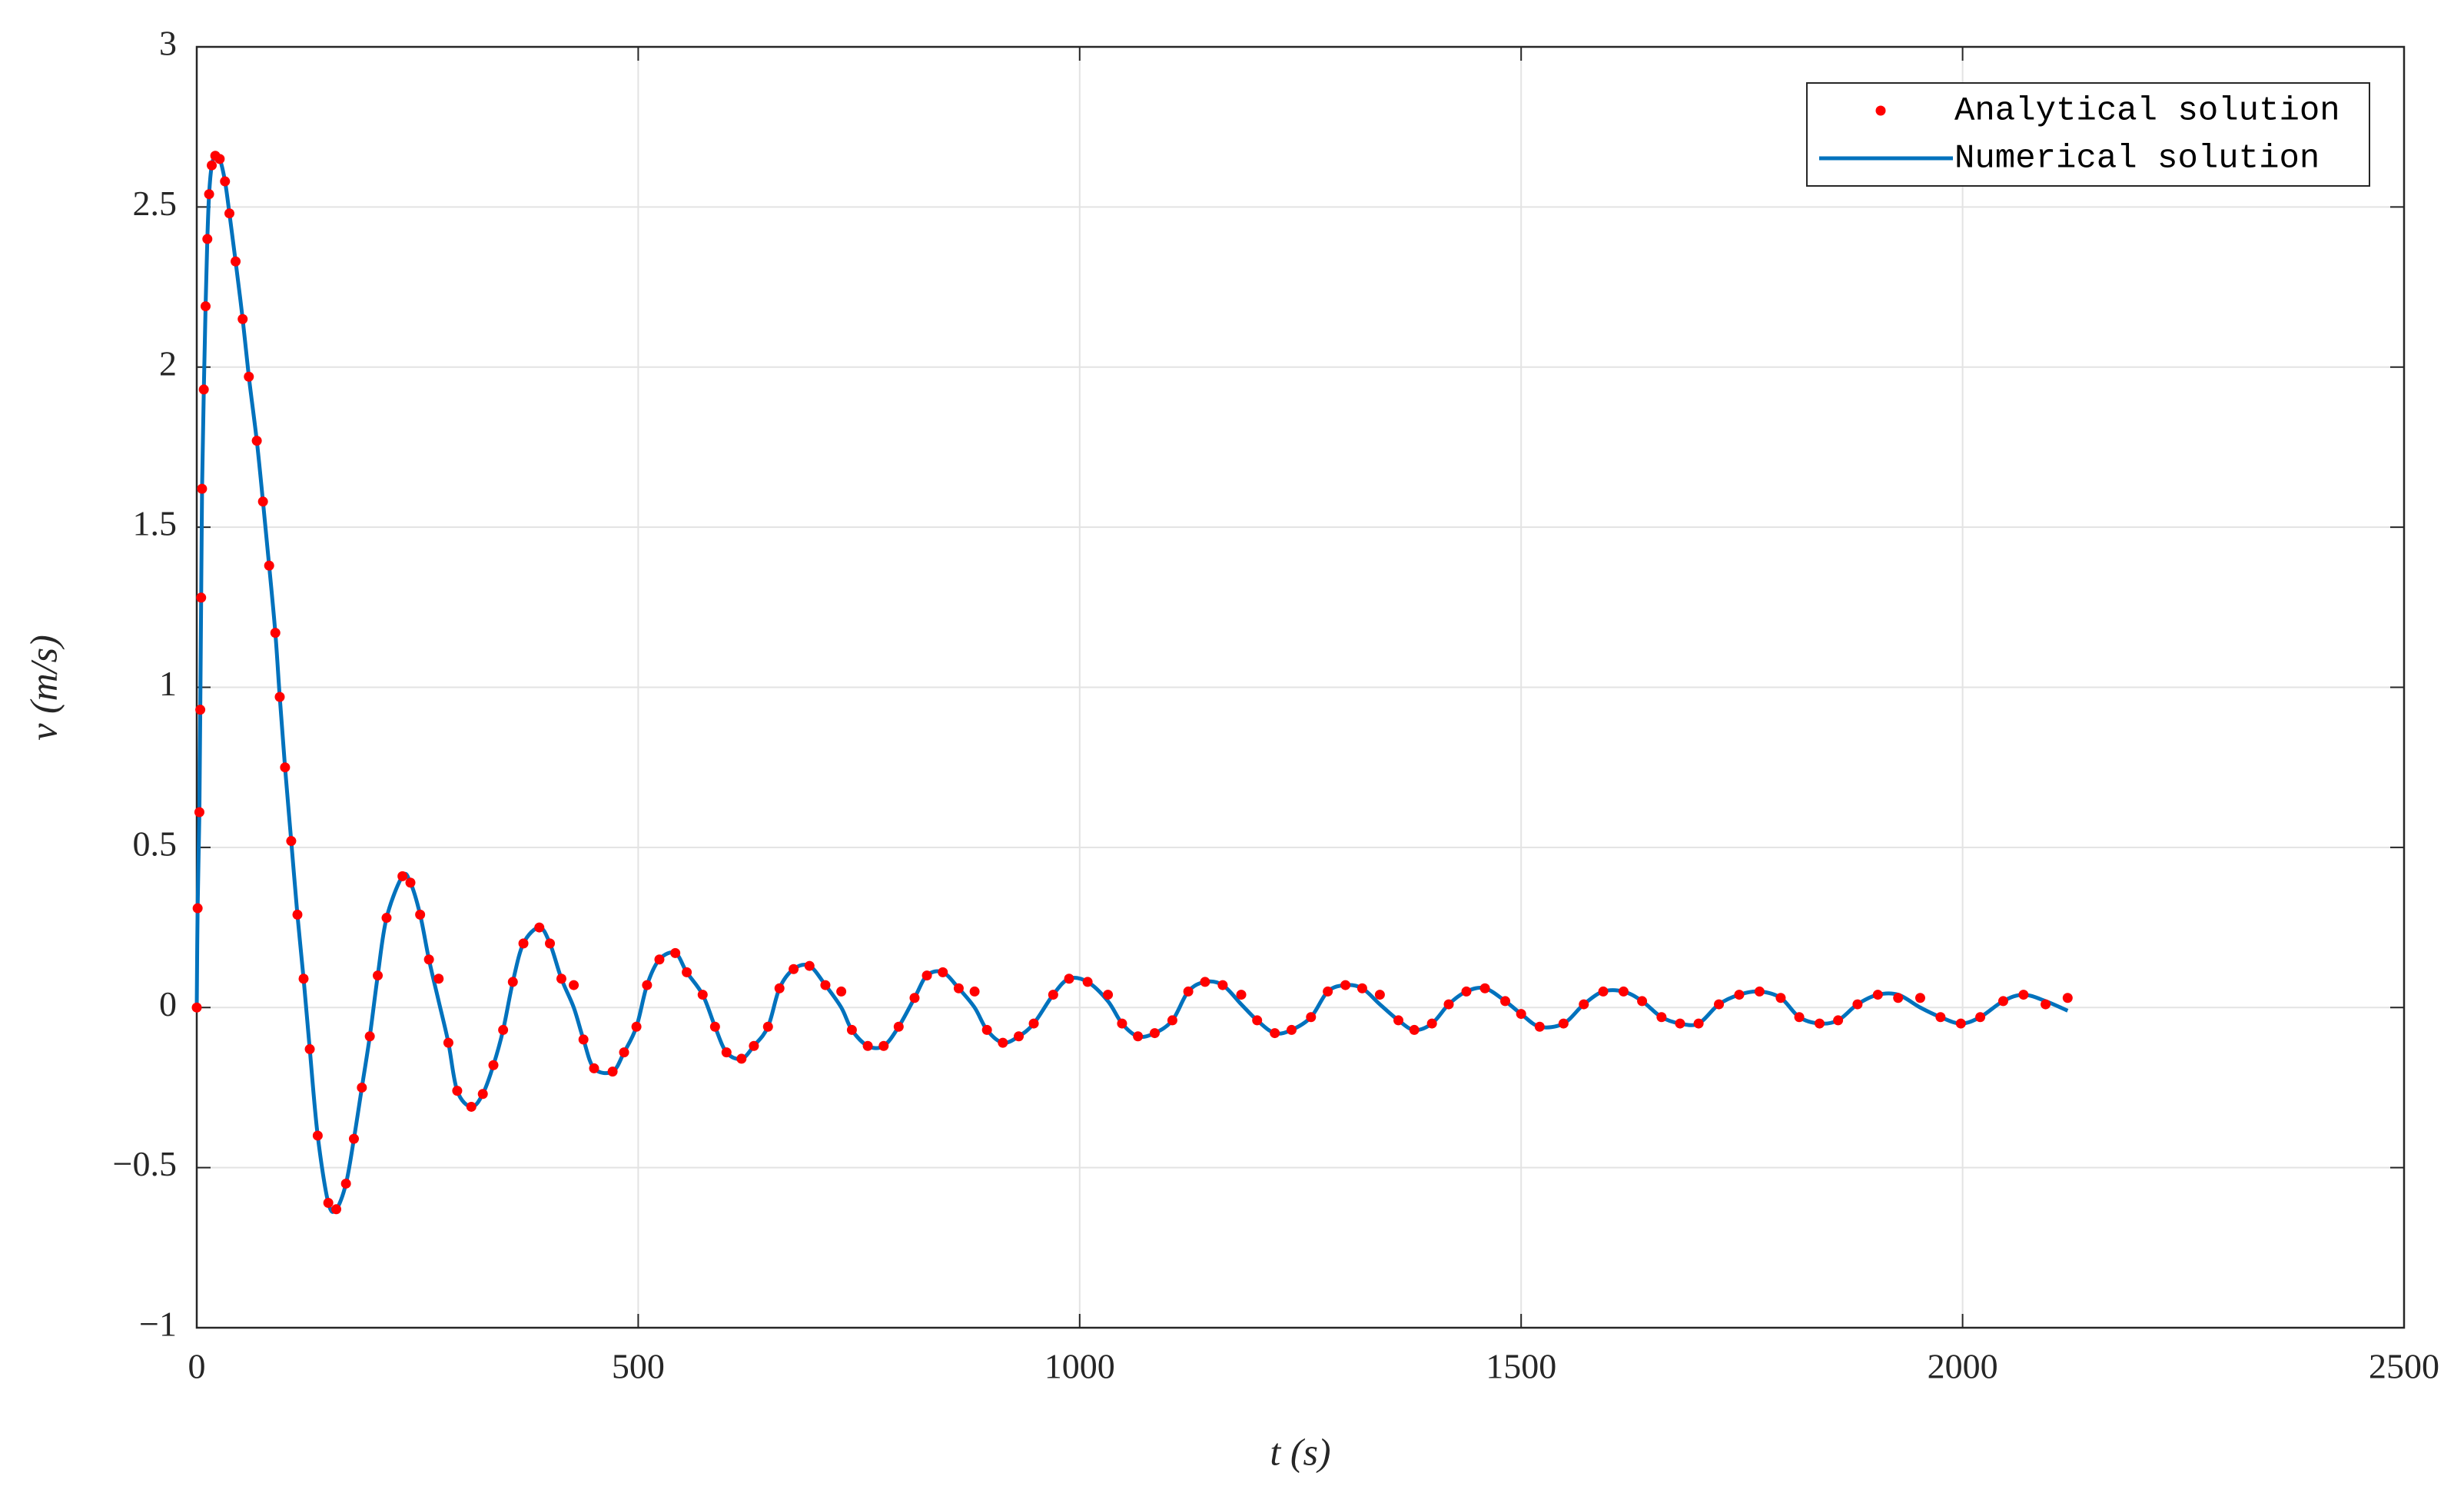  Describe the element at coordinates (1300, 1452) in the screenshot. I see `x-axis-label: t (s)` at that location.